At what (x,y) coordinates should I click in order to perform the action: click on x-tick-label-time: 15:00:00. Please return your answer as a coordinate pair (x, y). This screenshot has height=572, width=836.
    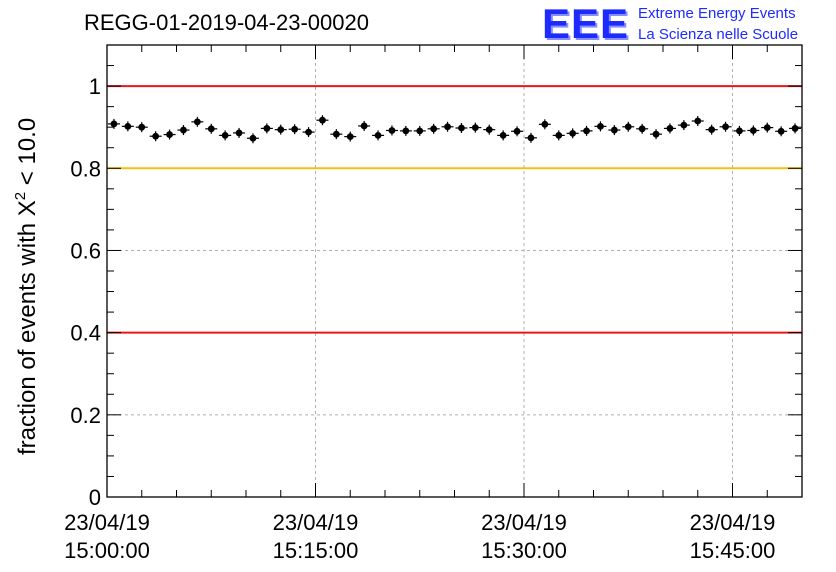
    Looking at the image, I should click on (107, 550).